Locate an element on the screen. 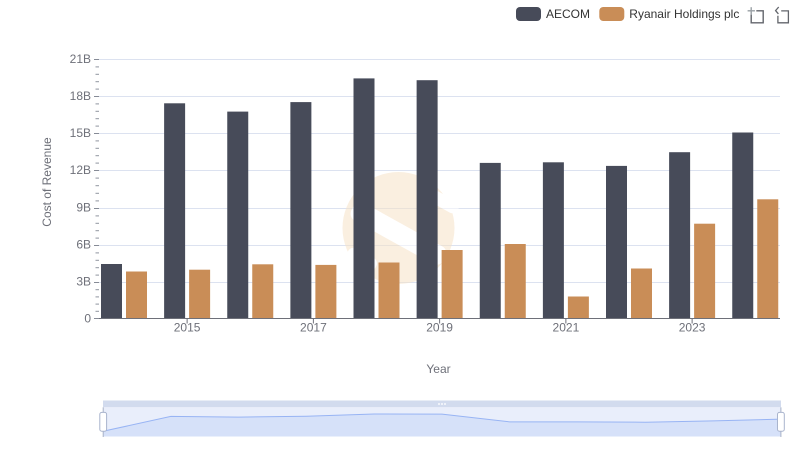 This screenshot has height=461, width=800. svg-text: 2019 is located at coordinates (439, 328).